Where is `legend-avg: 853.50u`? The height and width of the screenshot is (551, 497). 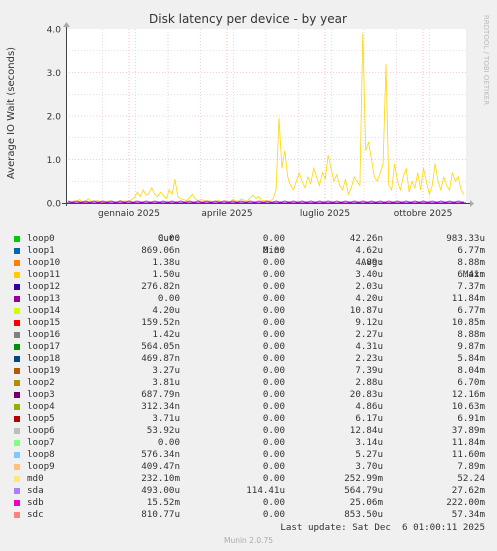
legend-avg: 853.50u is located at coordinates (363, 514).